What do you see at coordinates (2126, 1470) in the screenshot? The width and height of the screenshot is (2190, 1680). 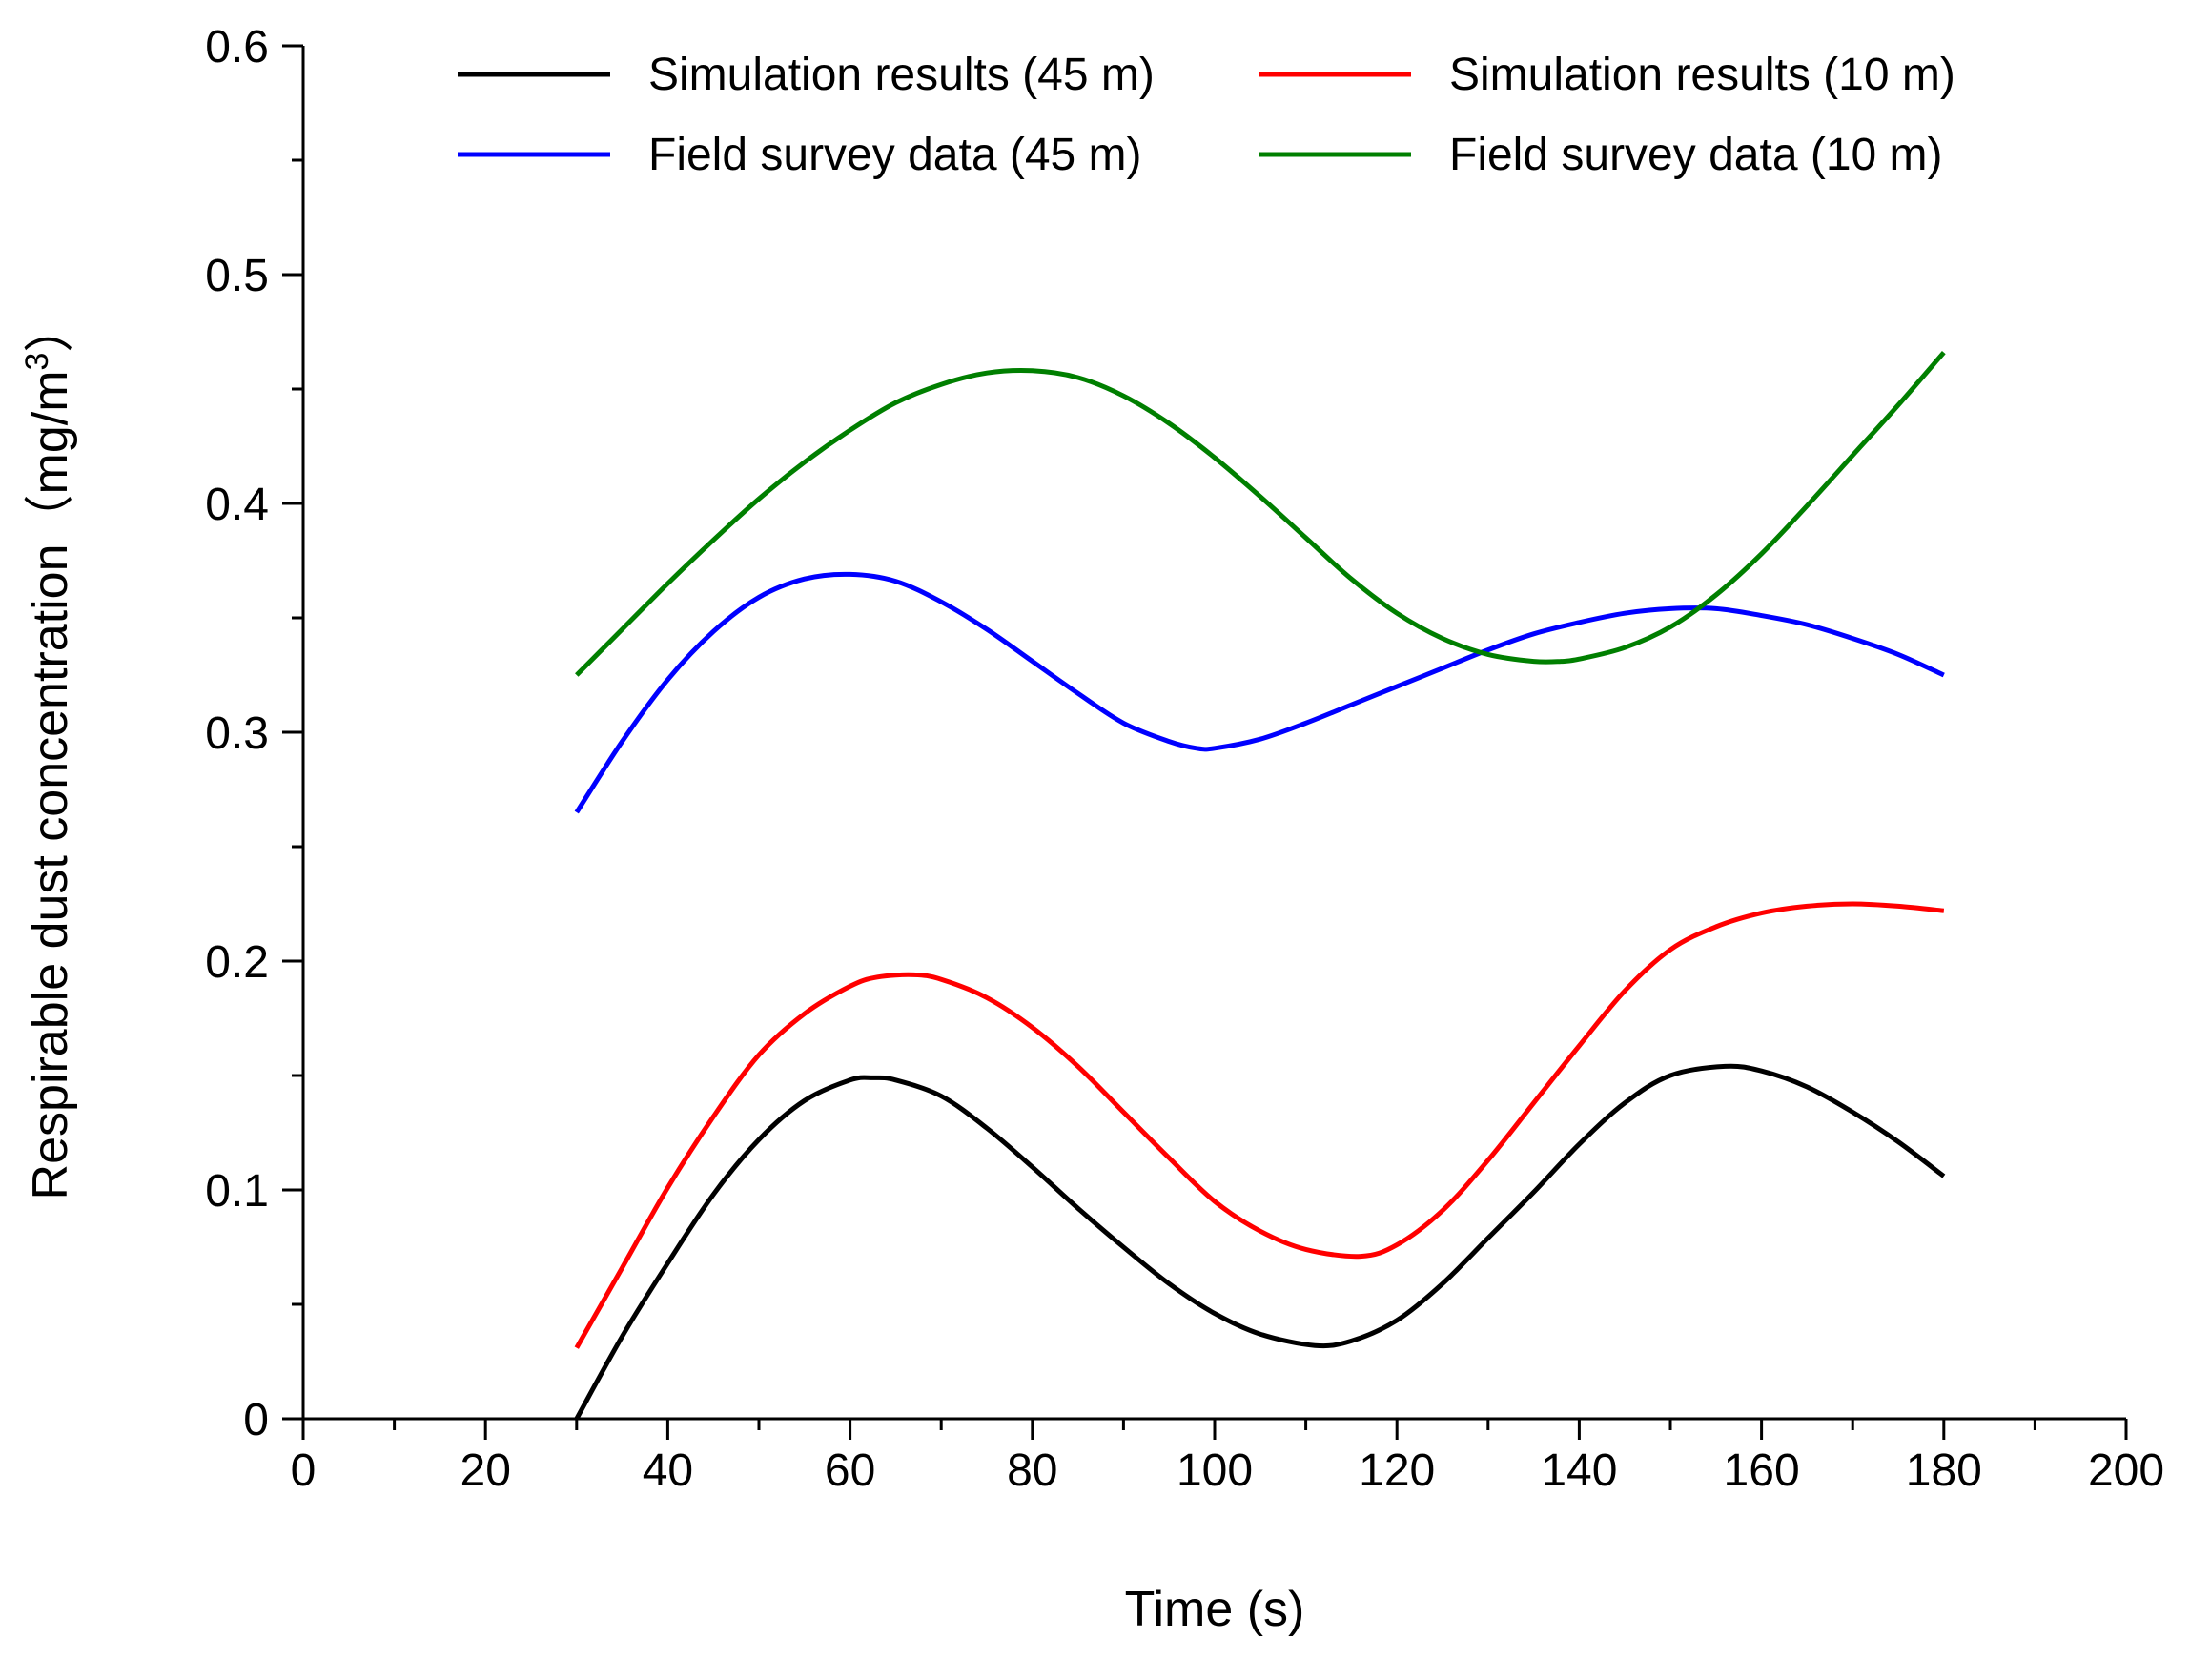 I see `x-tick-label: 200` at bounding box center [2126, 1470].